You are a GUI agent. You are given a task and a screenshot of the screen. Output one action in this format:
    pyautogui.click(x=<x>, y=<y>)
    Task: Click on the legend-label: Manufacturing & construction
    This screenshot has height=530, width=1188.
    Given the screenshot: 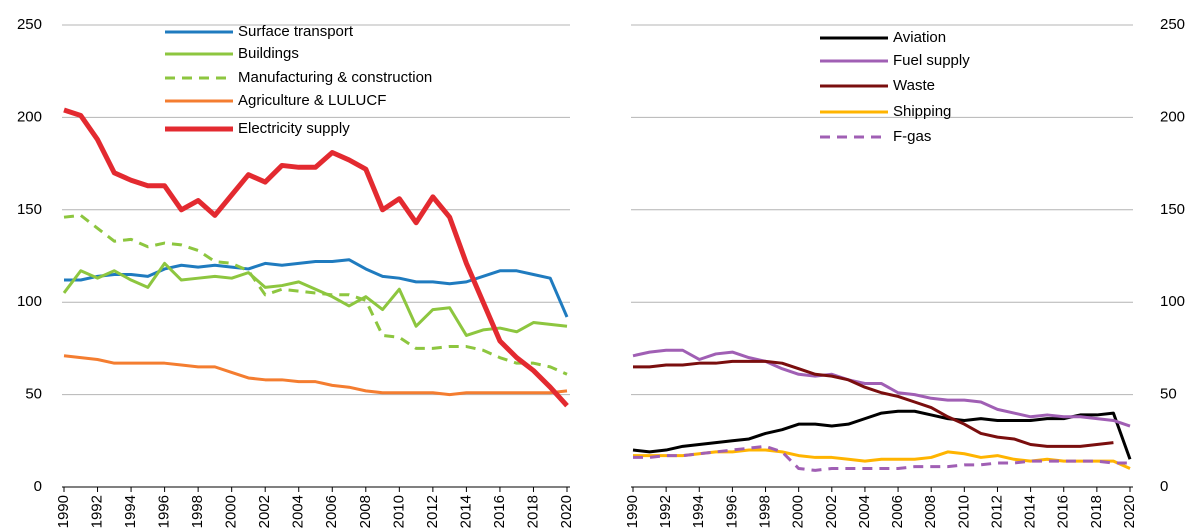 What is the action you would take?
    pyautogui.click(x=335, y=77)
    